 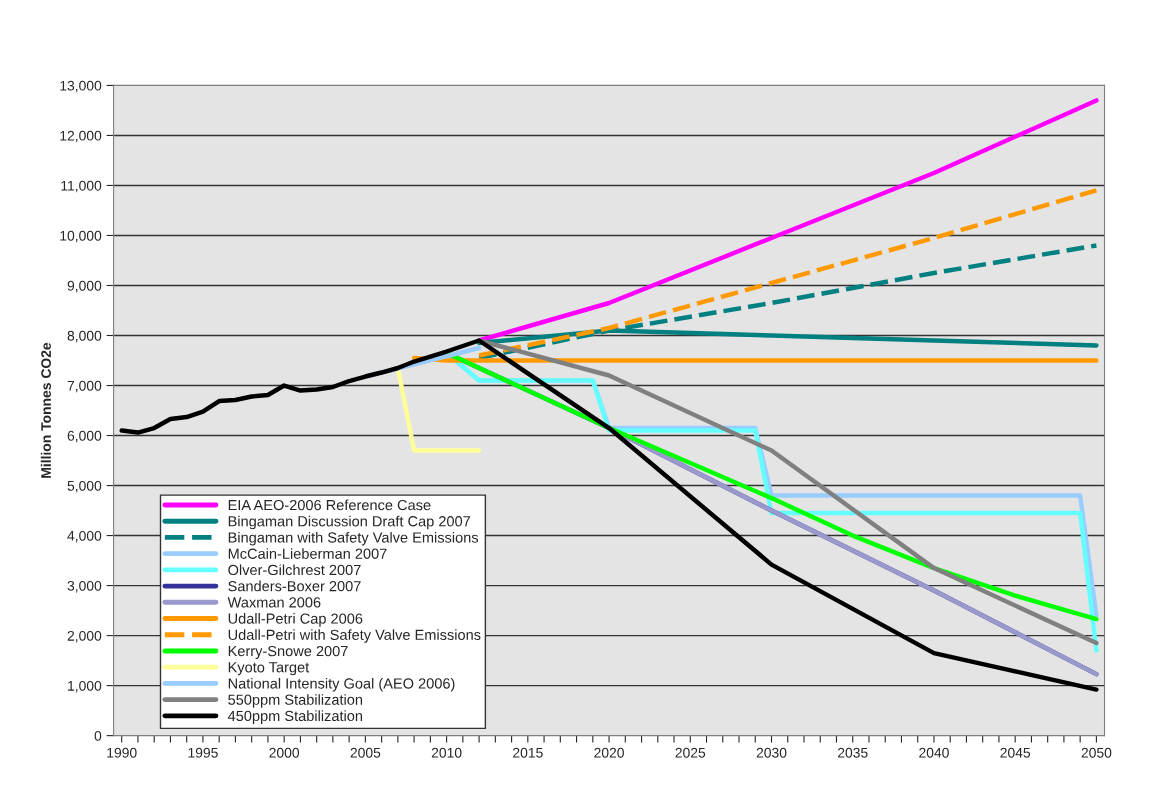 What do you see at coordinates (84, 486) in the screenshot?
I see `y-tick-label: 5,000` at bounding box center [84, 486].